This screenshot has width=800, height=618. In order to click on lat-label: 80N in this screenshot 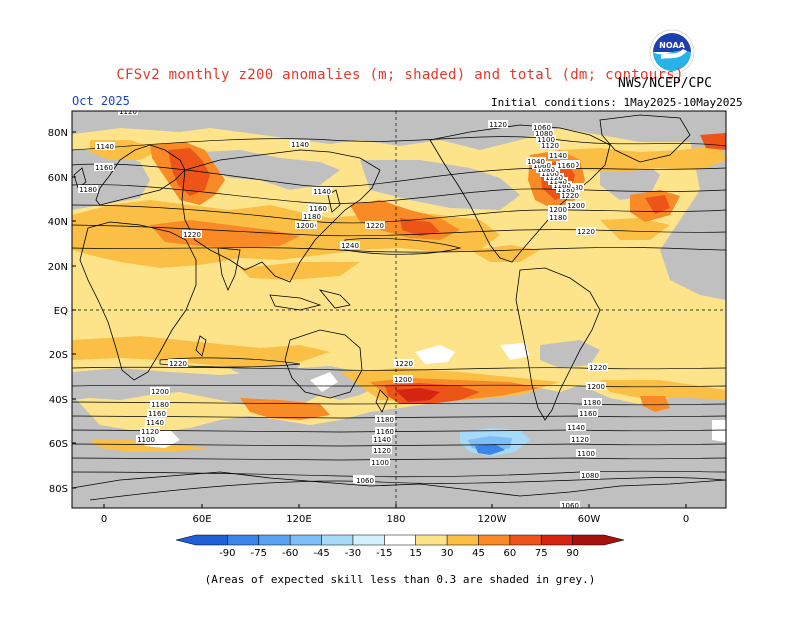, I will do `click(58, 133)`.